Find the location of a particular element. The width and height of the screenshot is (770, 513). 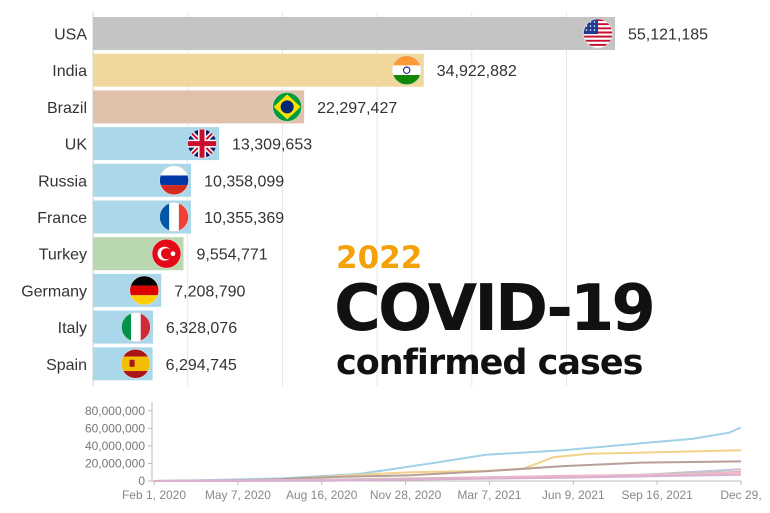

y-tick-label: 0 is located at coordinates (141, 481).